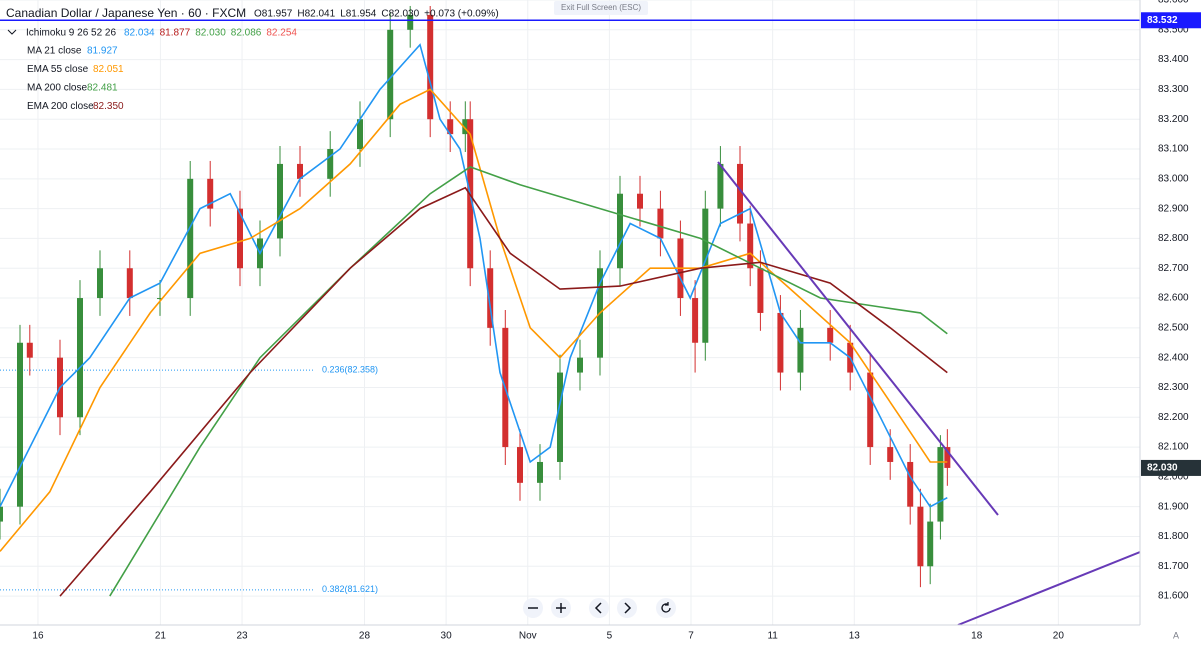 The width and height of the screenshot is (1201, 652). Describe the element at coordinates (1173, 119) in the screenshot. I see `y-tick-label: 83.200` at that location.